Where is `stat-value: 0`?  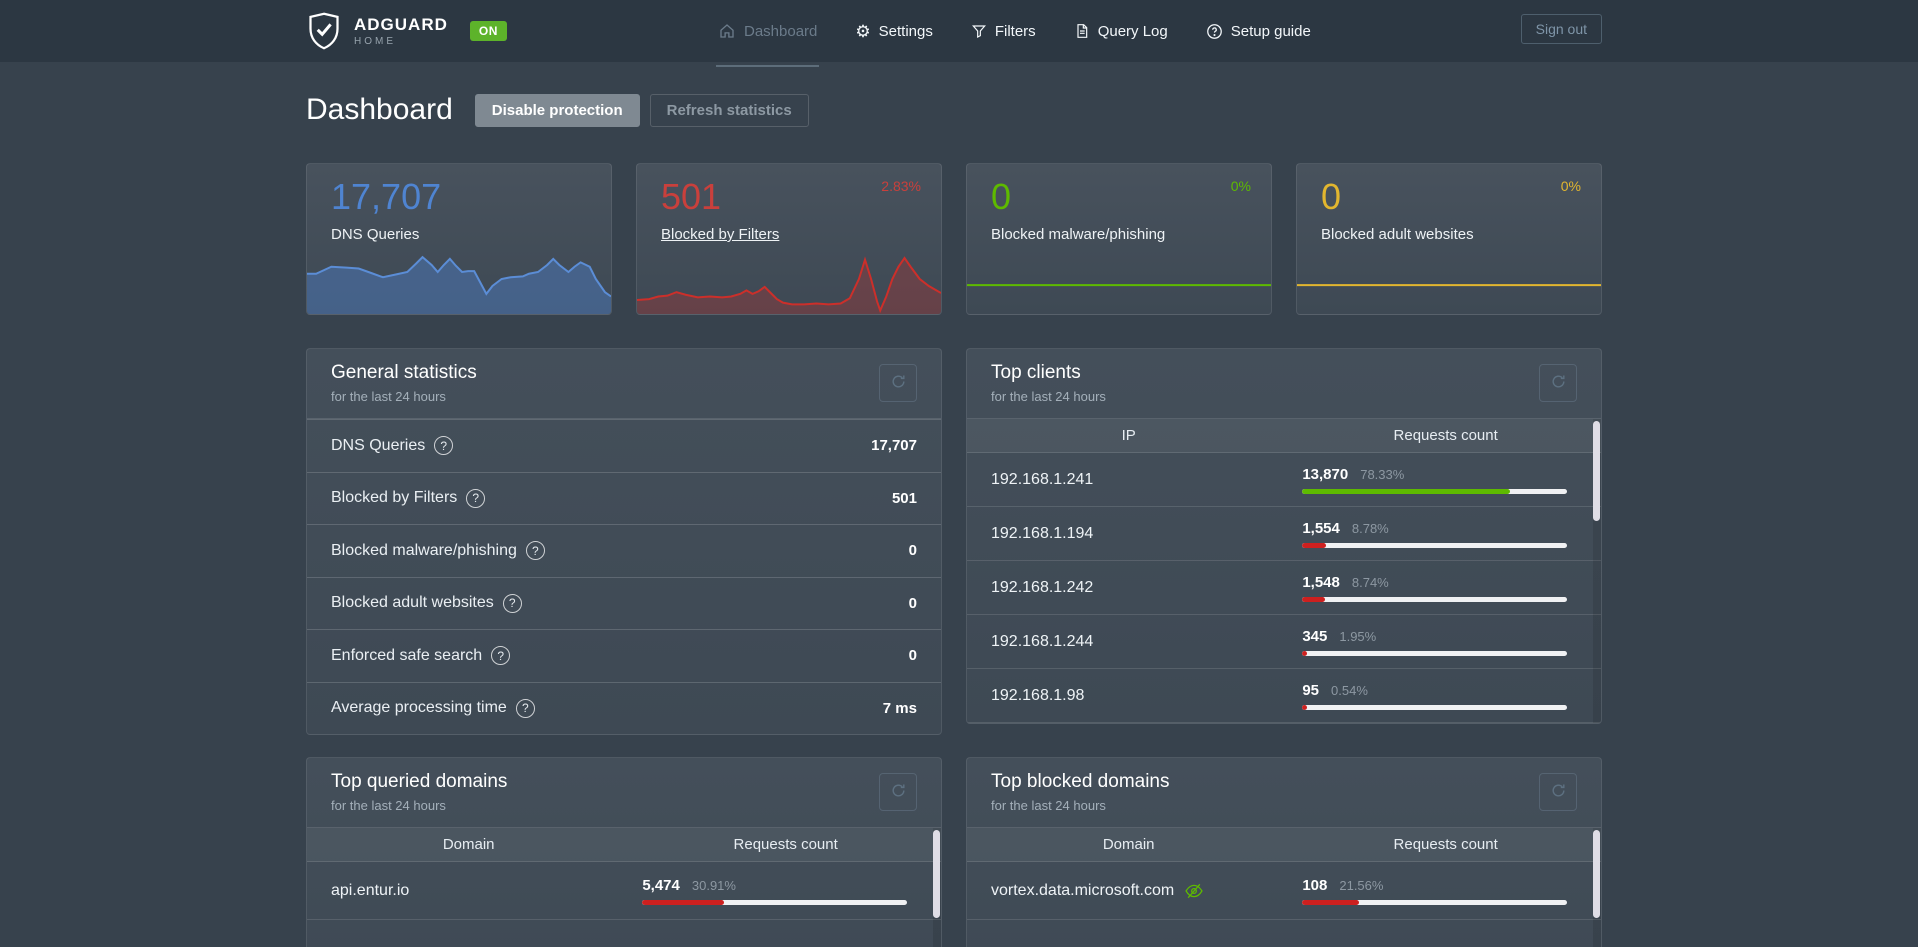
stat-value: 0 is located at coordinates (1331, 196).